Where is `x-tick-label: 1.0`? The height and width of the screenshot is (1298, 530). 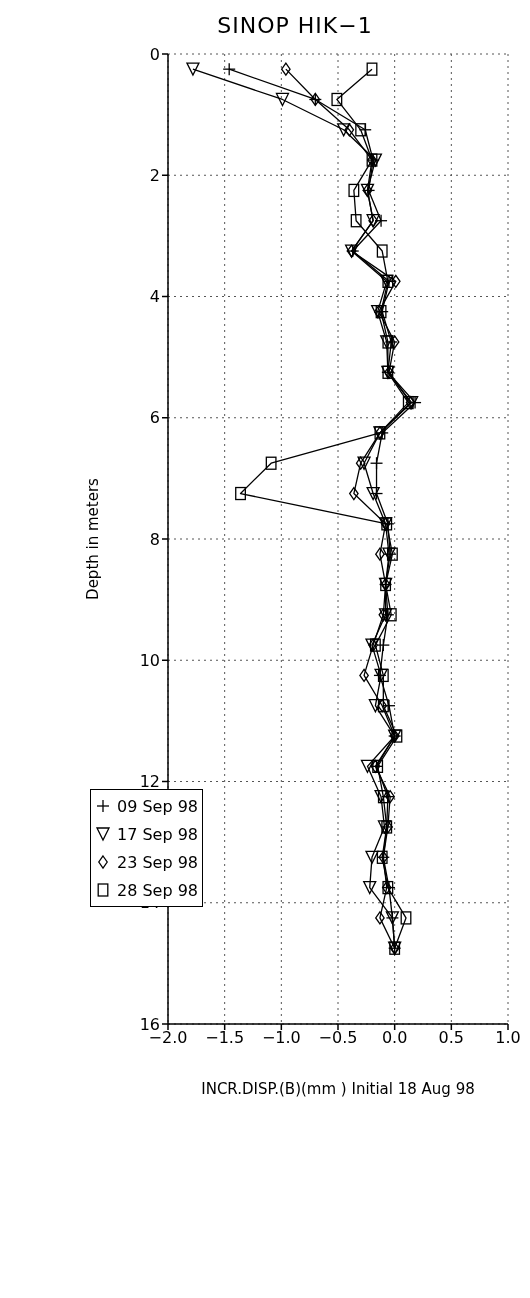 x-tick-label: 1.0 is located at coordinates (508, 1038).